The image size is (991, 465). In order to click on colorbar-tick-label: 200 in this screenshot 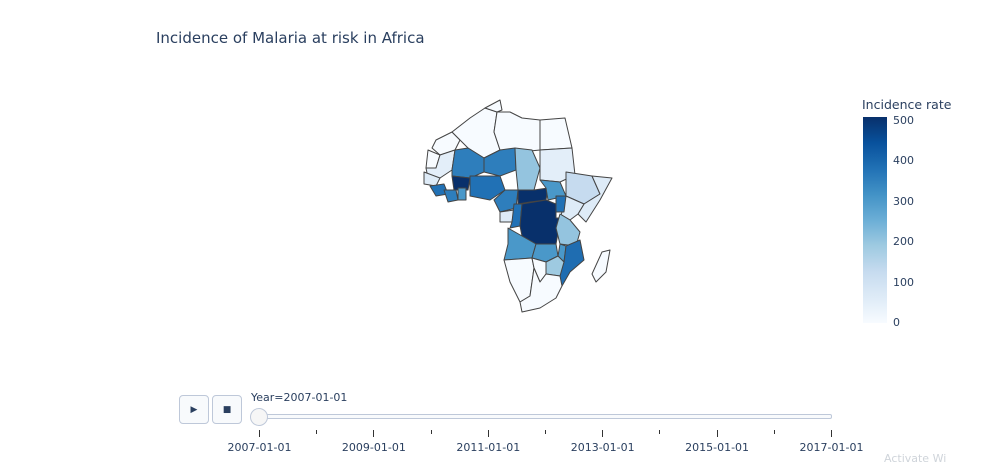, I will do `click(903, 242)`.